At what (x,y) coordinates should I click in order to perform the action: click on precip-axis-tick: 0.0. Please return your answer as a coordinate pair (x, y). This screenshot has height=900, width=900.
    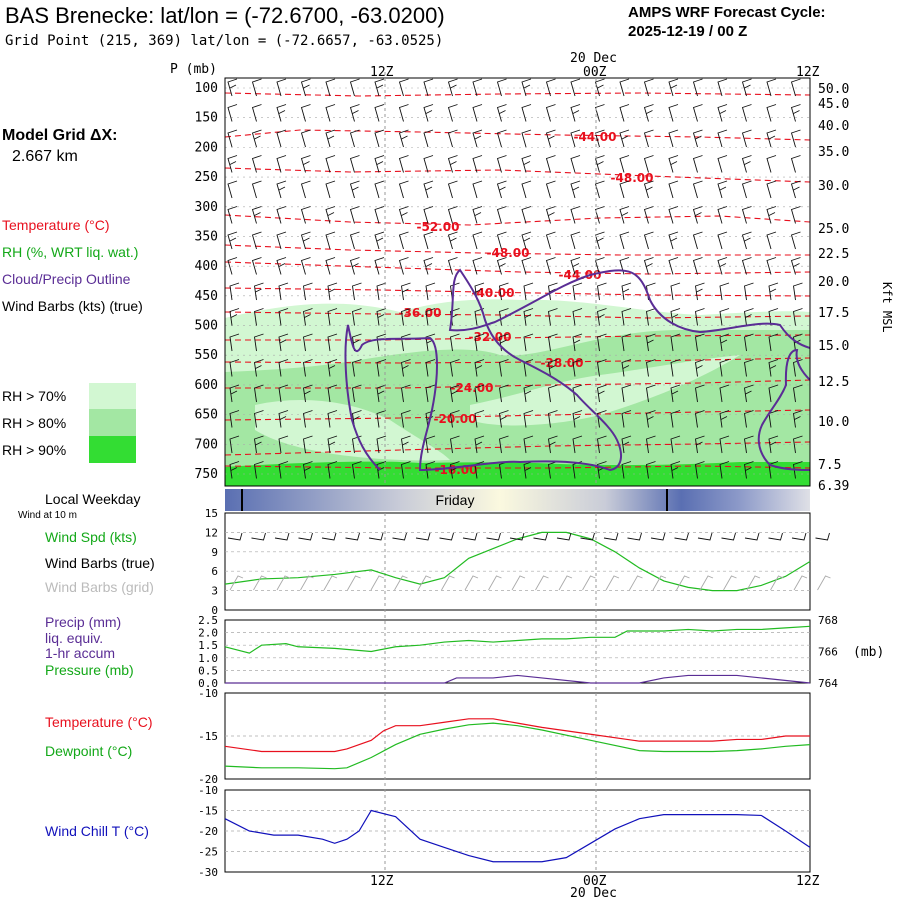
    Looking at the image, I should click on (208, 683).